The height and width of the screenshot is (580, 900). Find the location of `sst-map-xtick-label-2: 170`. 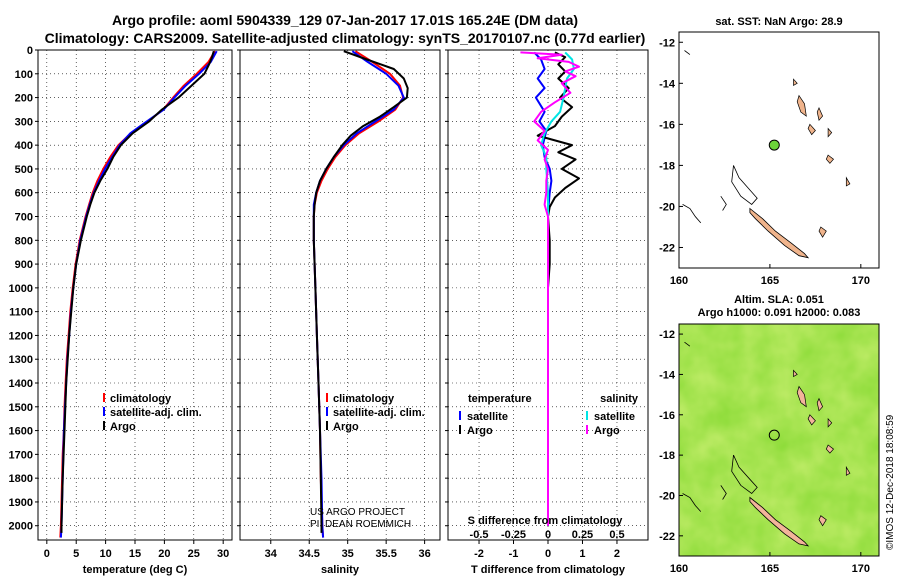

sst-map-xtick-label-2: 170 is located at coordinates (861, 281).